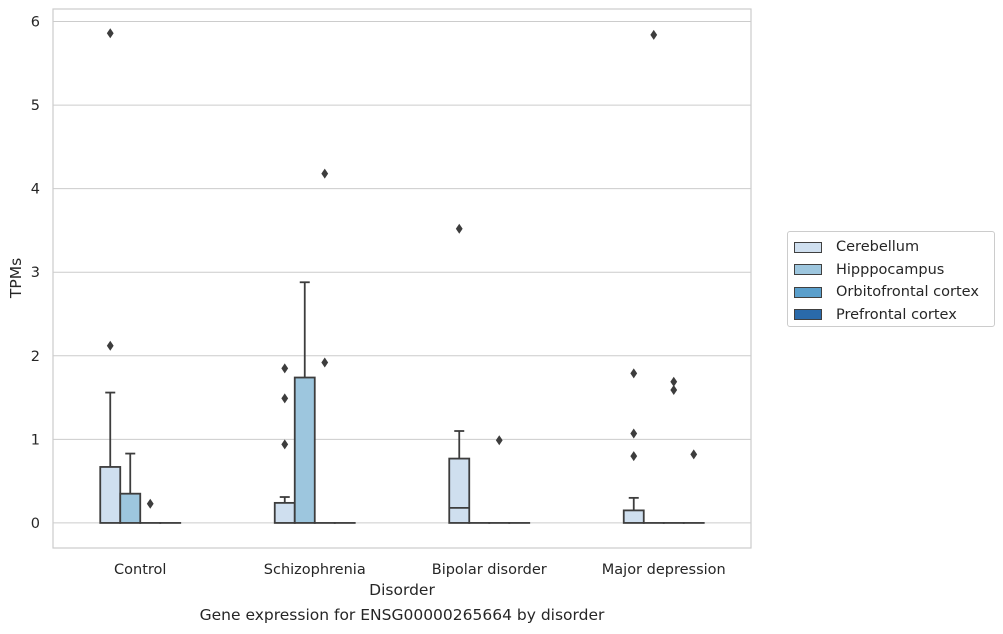 This screenshot has height=634, width=1003. Describe the element at coordinates (35, 440) in the screenshot. I see `y-tick-label: 1` at that location.